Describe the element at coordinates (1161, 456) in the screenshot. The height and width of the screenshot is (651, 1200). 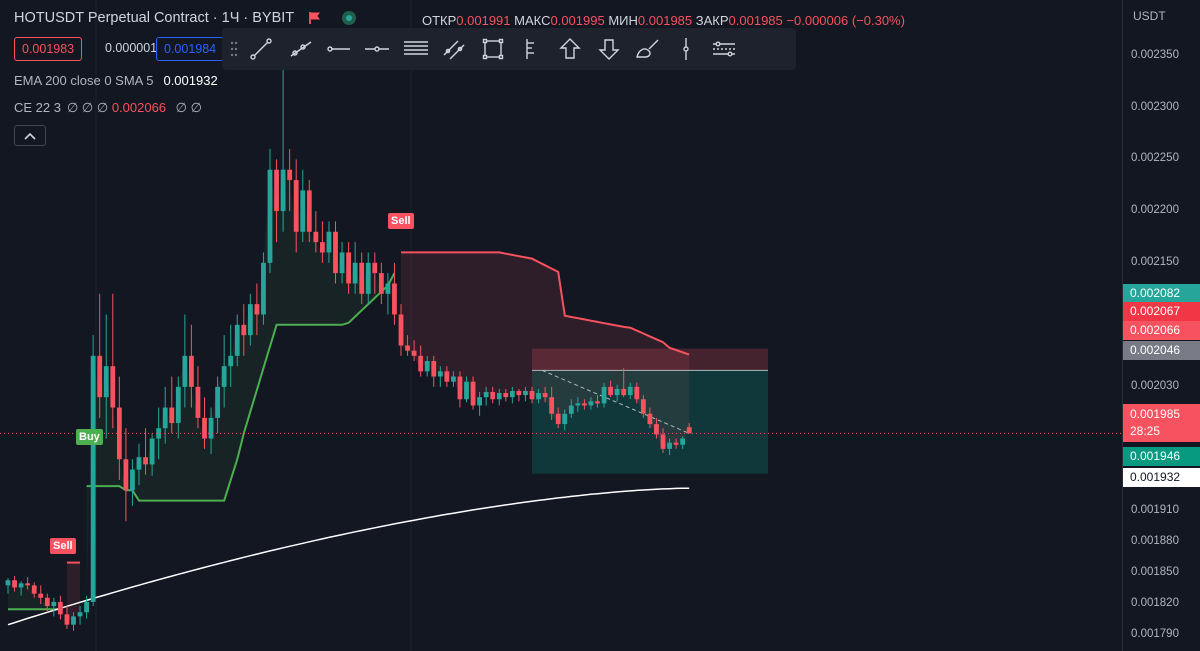
I see `price-tag-stop: 0.001946` at that location.